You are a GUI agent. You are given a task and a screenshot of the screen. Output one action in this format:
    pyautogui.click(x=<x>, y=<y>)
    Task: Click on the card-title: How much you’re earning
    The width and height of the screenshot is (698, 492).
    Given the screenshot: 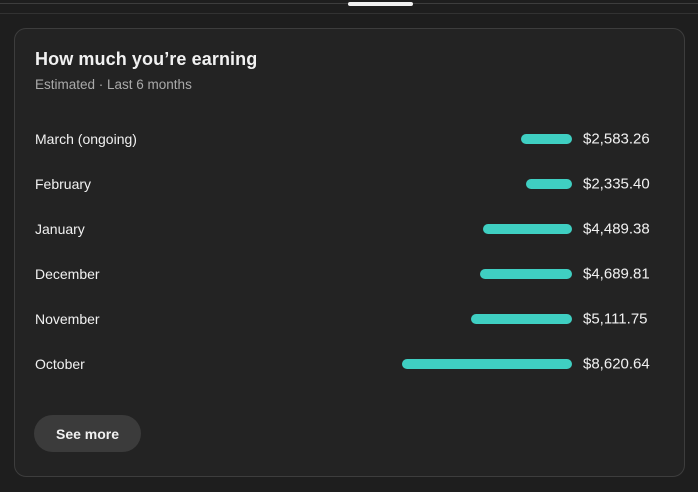 What is the action you would take?
    pyautogui.click(x=146, y=59)
    